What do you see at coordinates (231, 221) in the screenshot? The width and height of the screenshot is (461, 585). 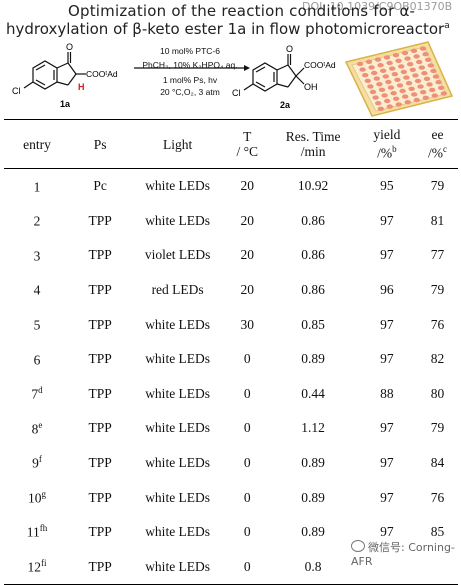 I see `table-row: 2 TPP white LEDs 20 0.86 97 81` at bounding box center [231, 221].